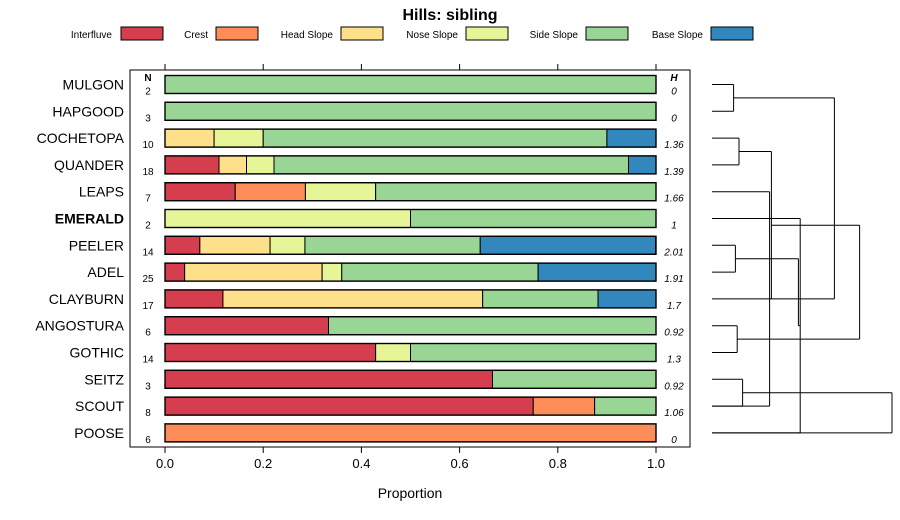  I want to click on y-label: LEAPS, so click(101, 192).